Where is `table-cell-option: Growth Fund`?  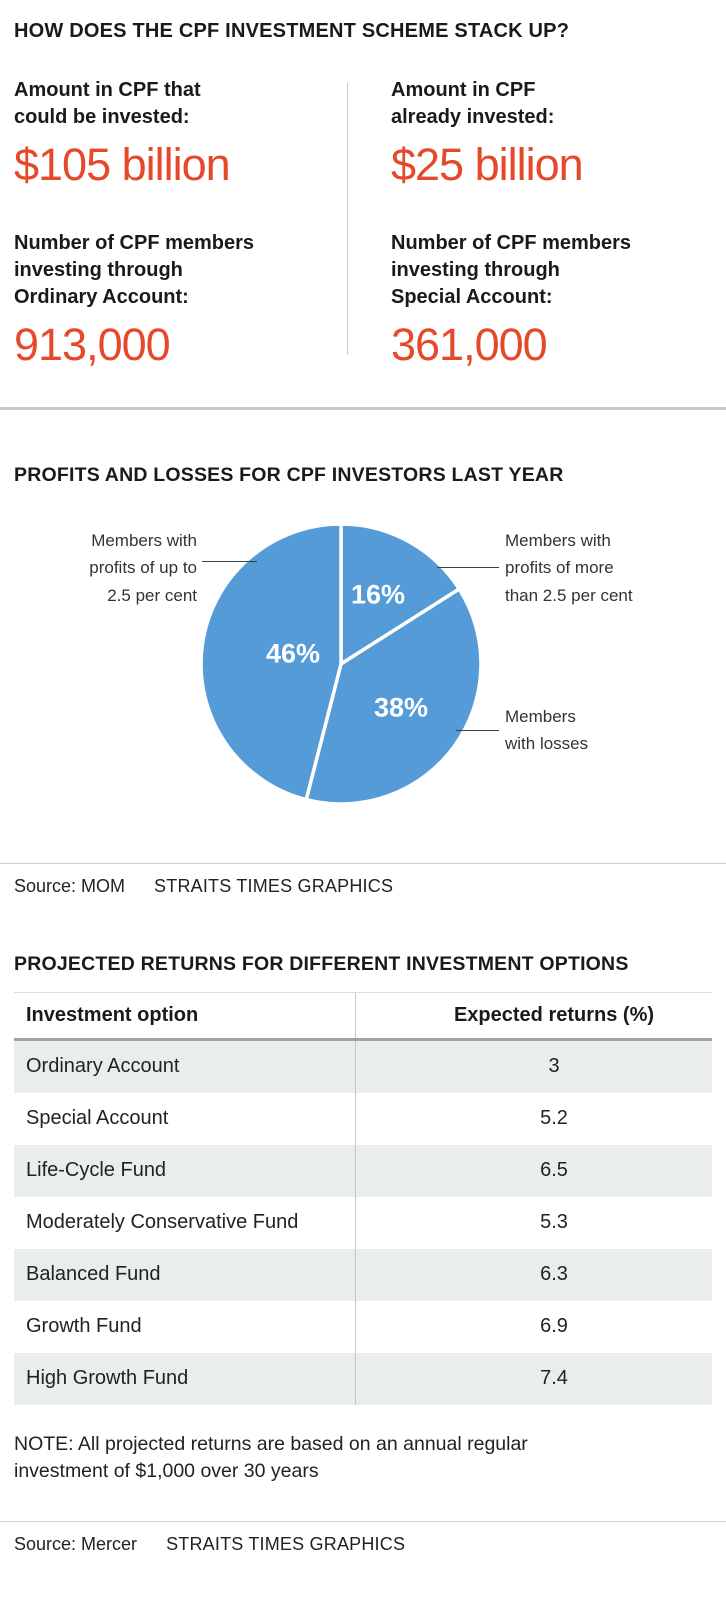 table-cell-option: Growth Fund is located at coordinates (84, 1326).